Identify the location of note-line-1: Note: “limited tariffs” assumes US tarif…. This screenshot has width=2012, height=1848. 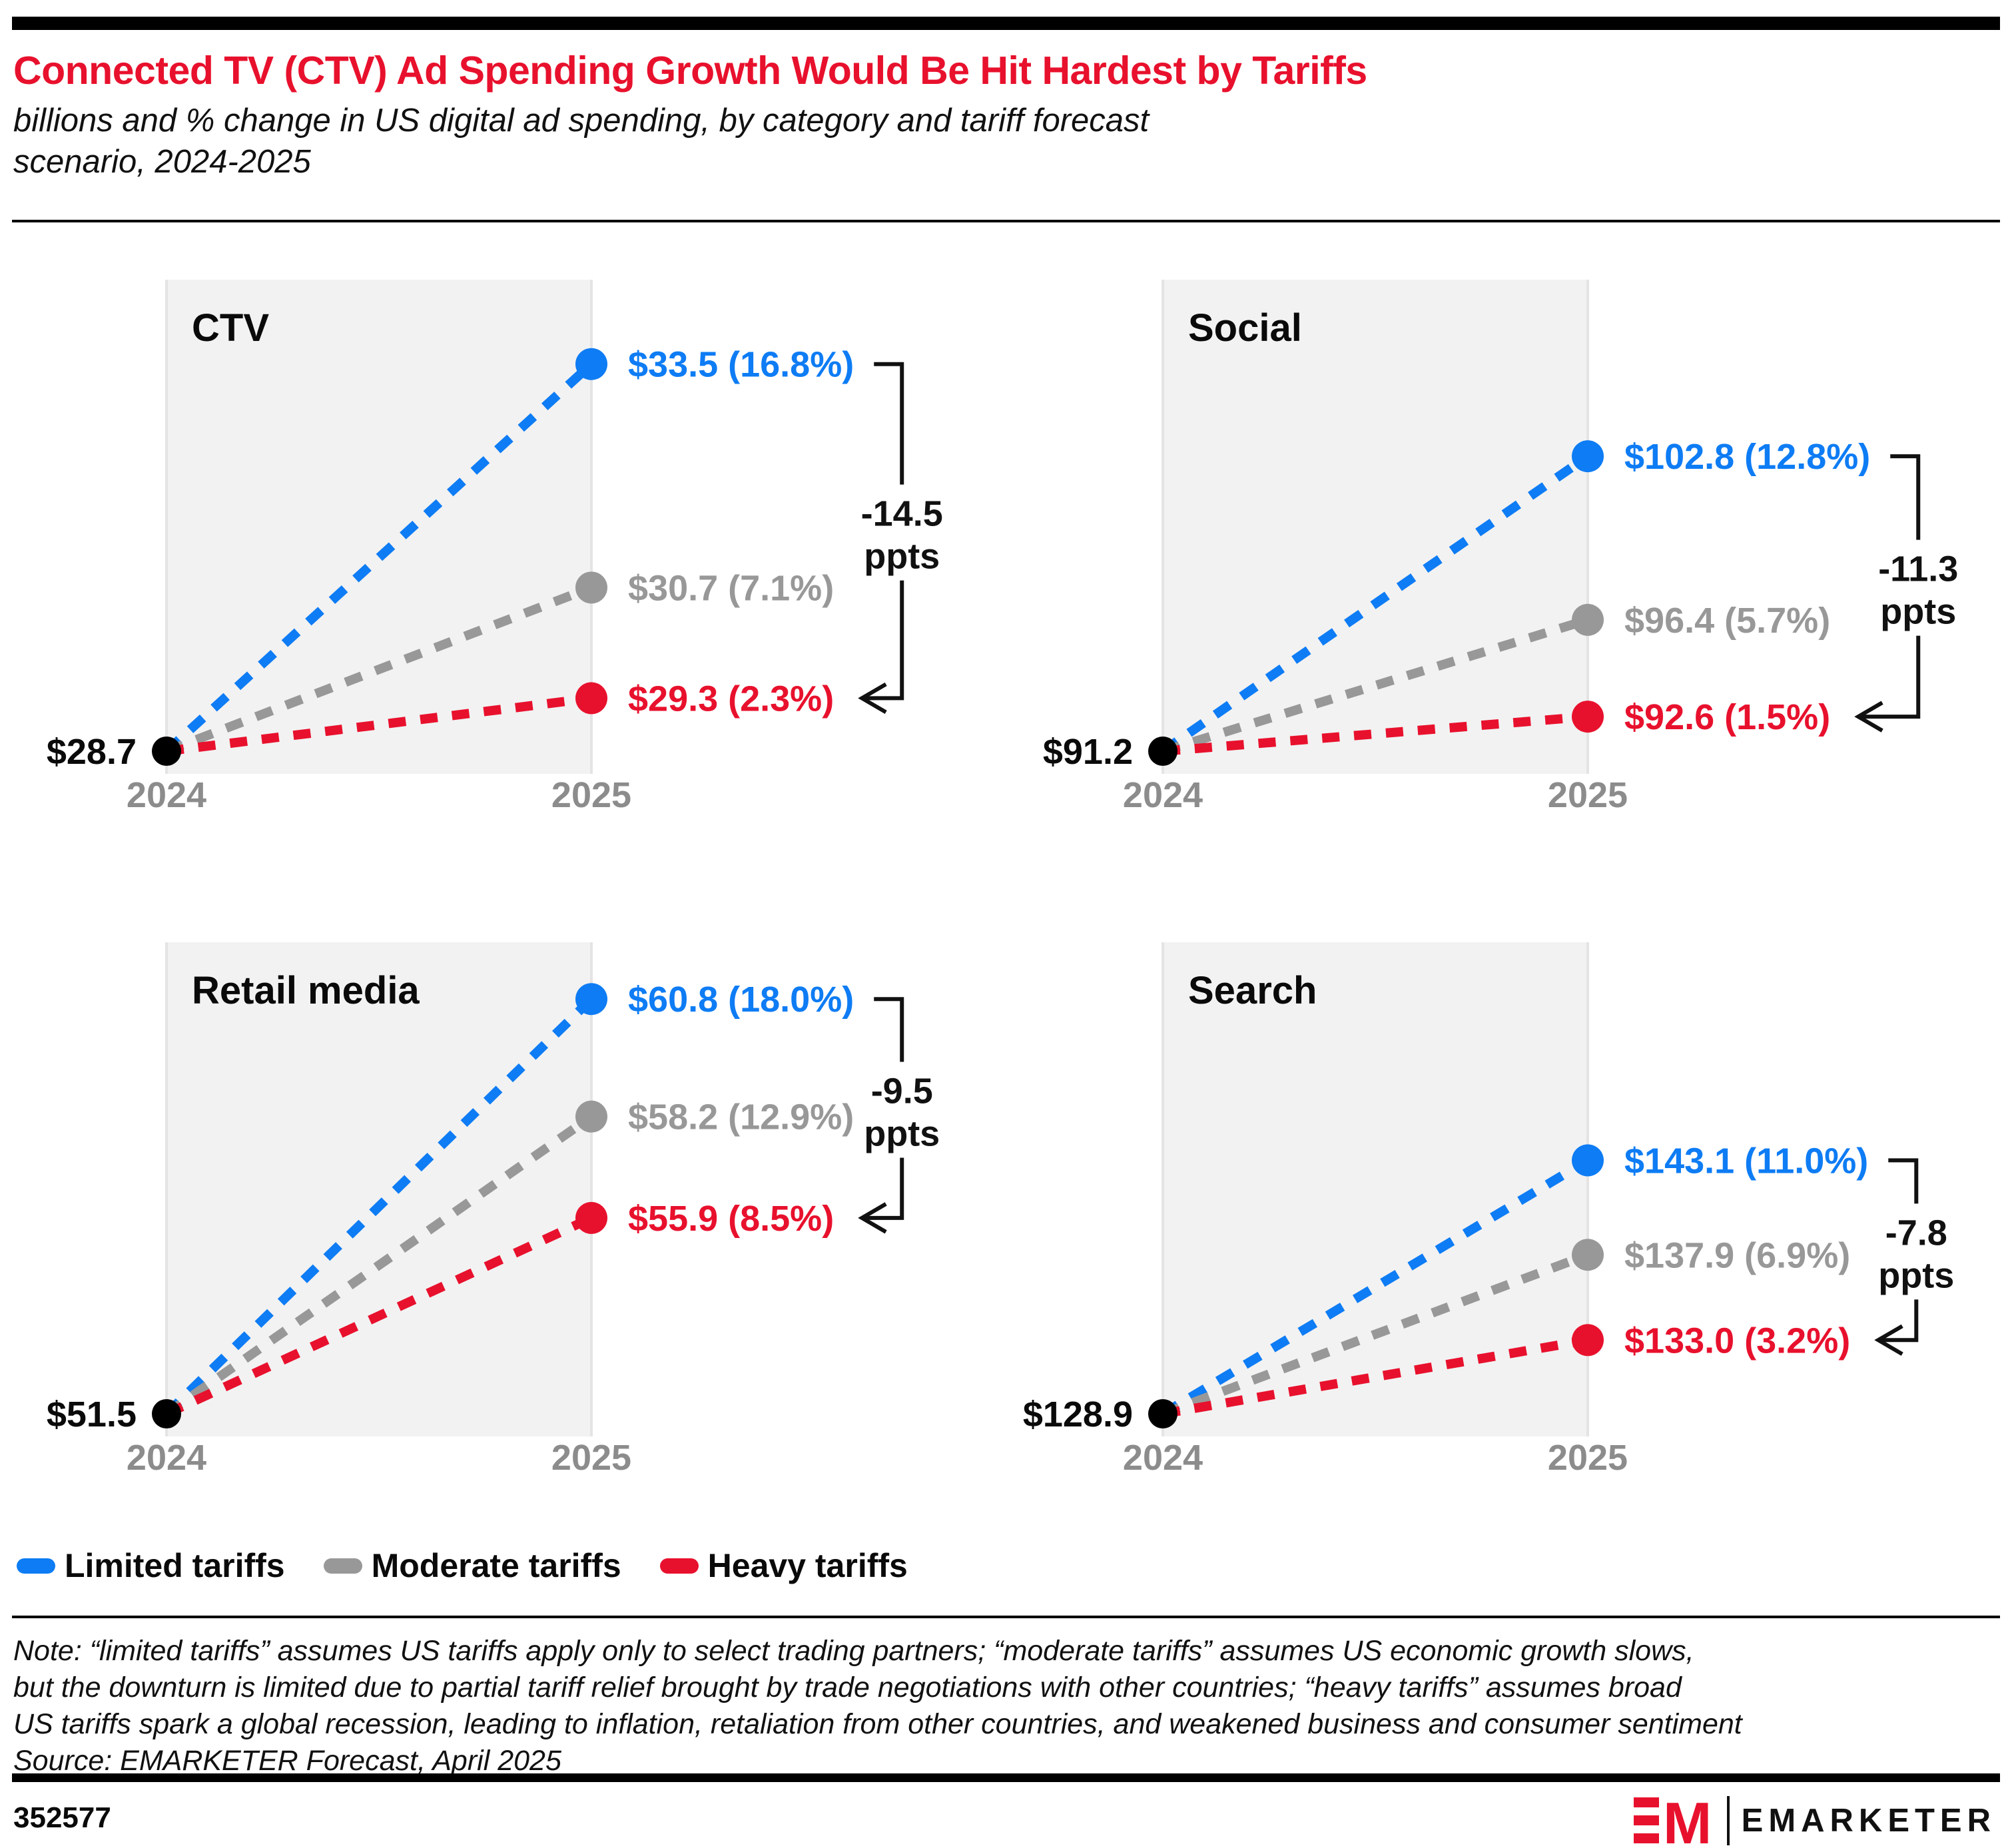
(853, 1651).